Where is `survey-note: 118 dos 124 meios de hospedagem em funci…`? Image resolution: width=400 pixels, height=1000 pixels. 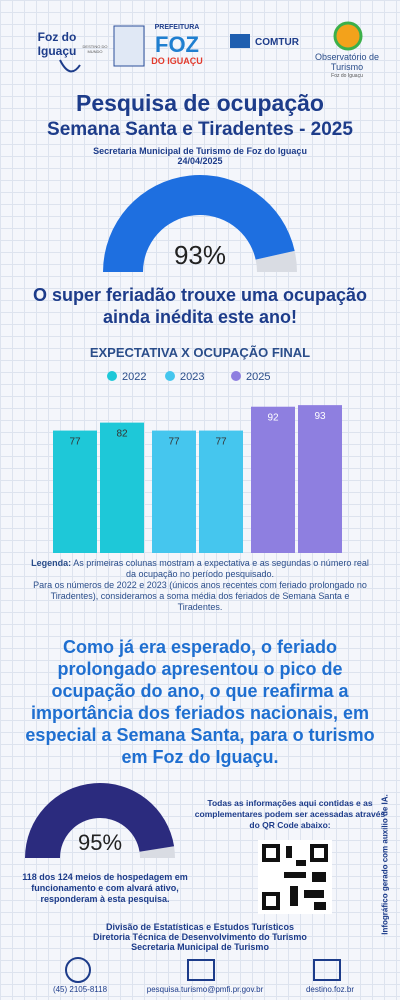
survey-note: 118 dos 124 meios de hospedagem em funci… is located at coordinates (105, 888).